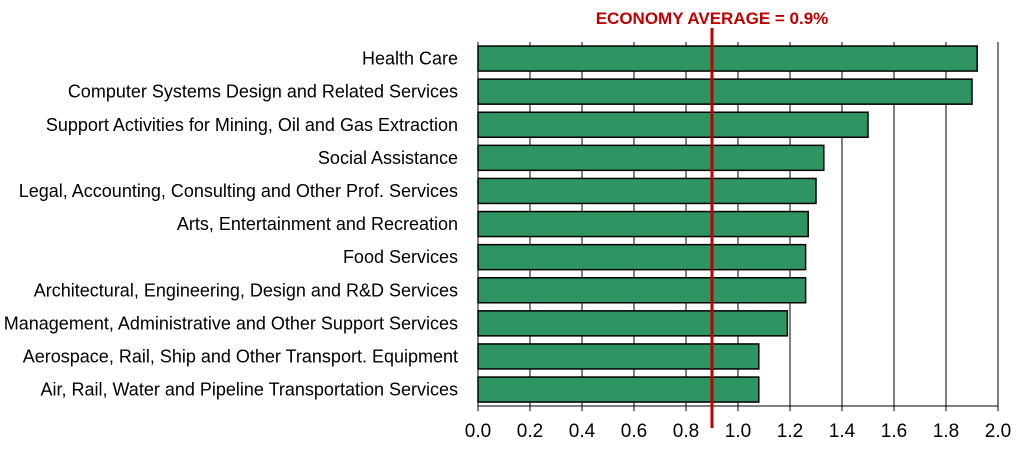  Describe the element at coordinates (582, 431) in the screenshot. I see `x-tick-label: 0.4` at that location.